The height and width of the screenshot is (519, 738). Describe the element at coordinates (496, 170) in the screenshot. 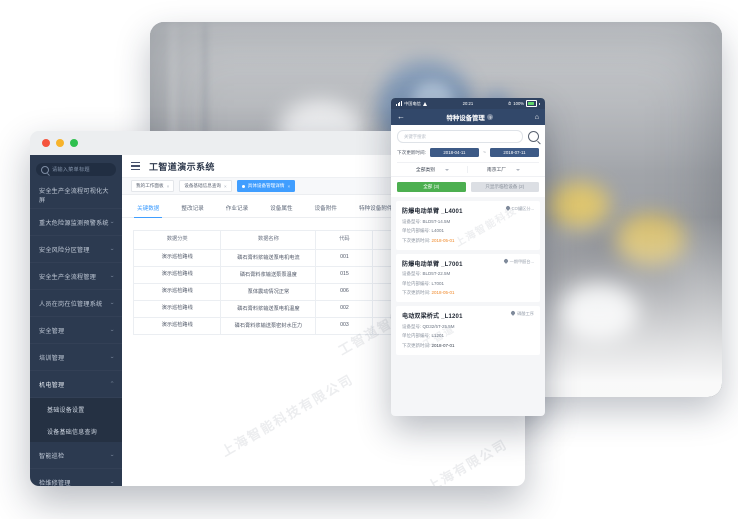

I see `select-label: 南京工厂` at that location.